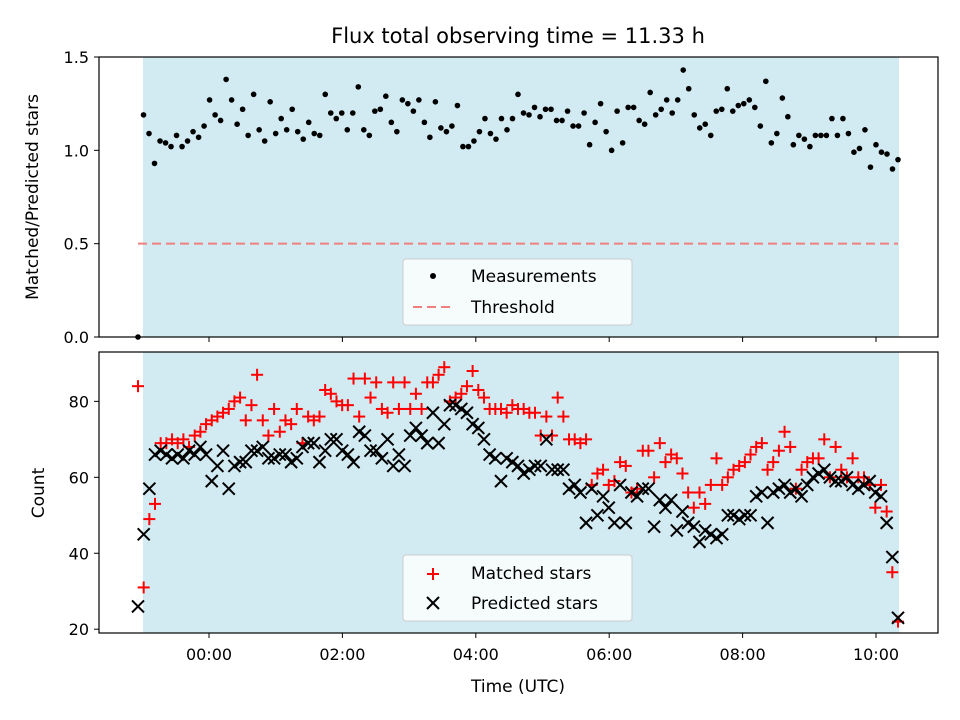 This screenshot has height=720, width=960. What do you see at coordinates (342, 654) in the screenshot?
I see `bottom-x-tick-label: 02:00` at bounding box center [342, 654].